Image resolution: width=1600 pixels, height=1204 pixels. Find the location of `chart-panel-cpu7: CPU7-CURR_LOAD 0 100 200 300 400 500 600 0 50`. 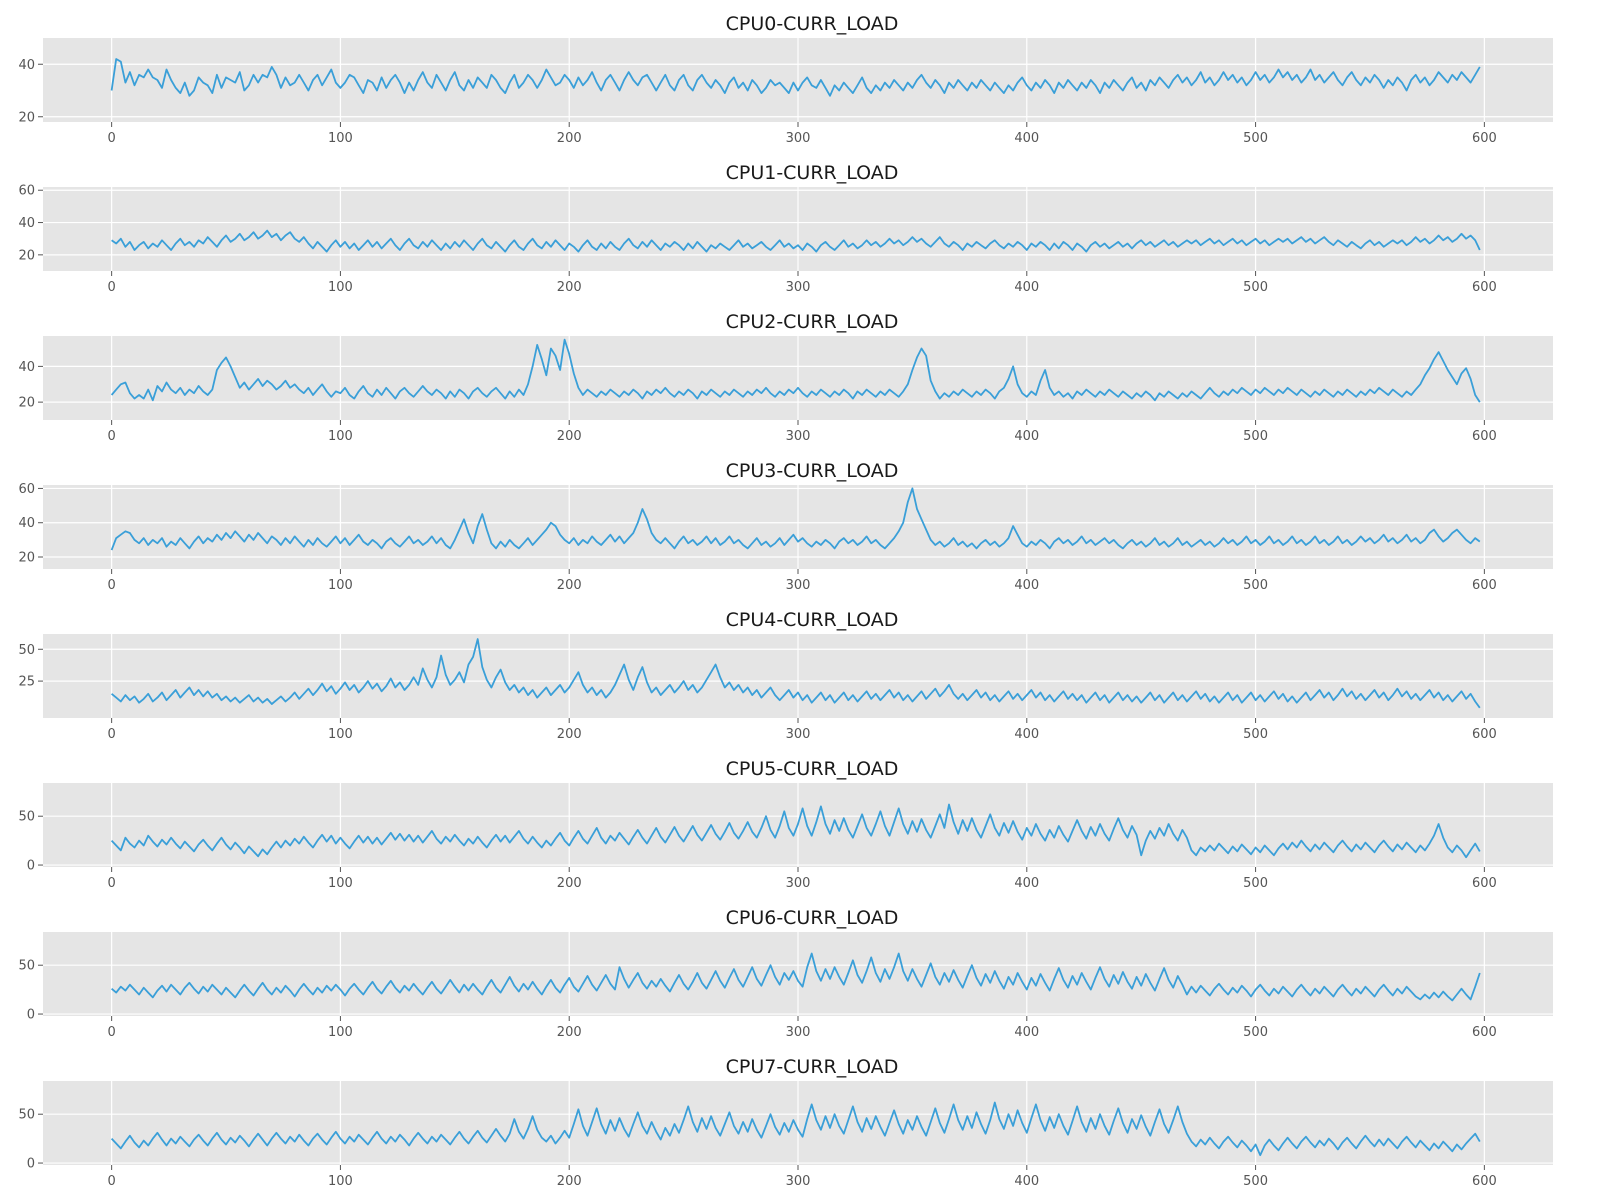

chart-panel-cpu7: CPU7-CURR_LOAD 0 100 200 300 400 500 600 0 50 is located at coordinates (785, 1122).